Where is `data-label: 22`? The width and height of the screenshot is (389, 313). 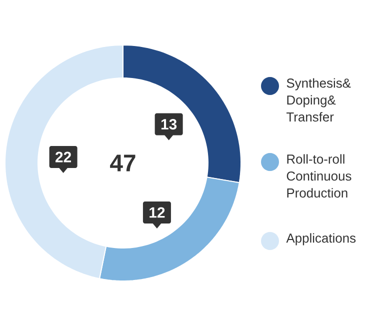 data-label: 22 is located at coordinates (63, 157).